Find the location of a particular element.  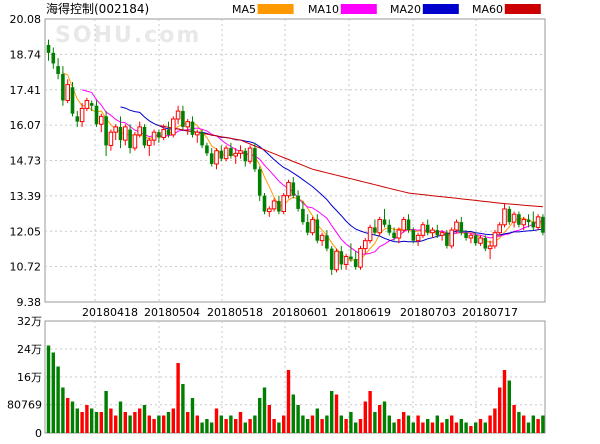

date-label: 20180518 is located at coordinates (235, 312).